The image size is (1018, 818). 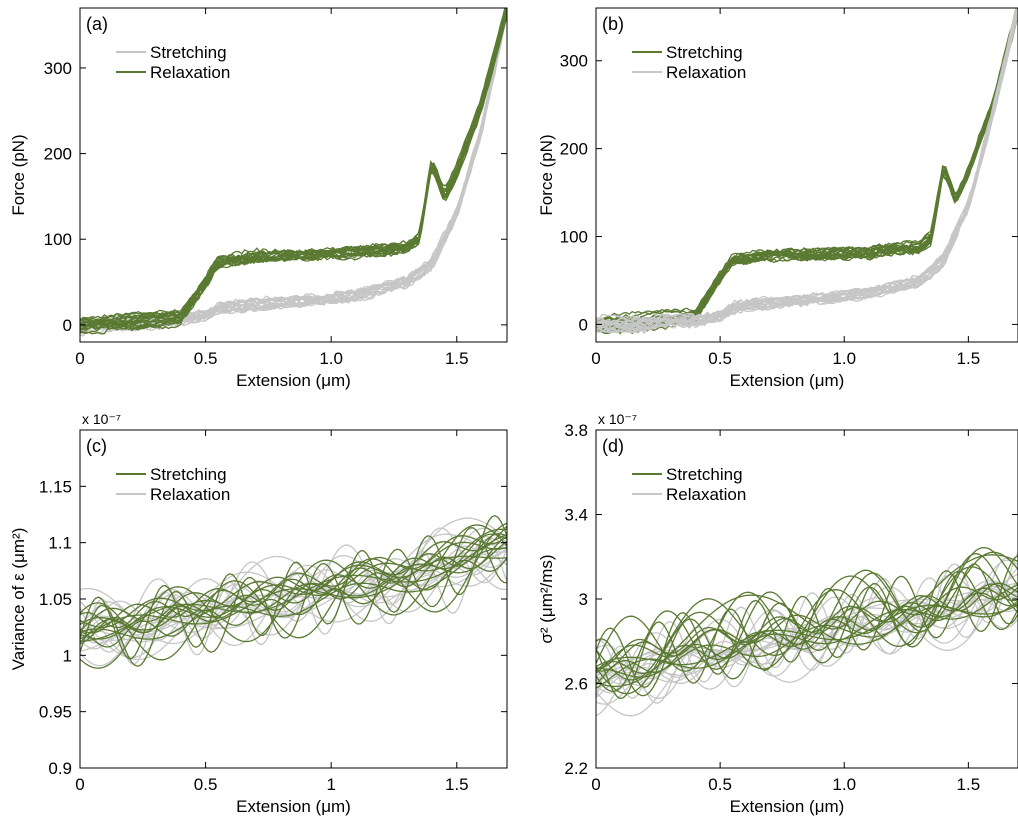 What do you see at coordinates (58, 154) in the screenshot?
I see `y-tick-label: 200` at bounding box center [58, 154].